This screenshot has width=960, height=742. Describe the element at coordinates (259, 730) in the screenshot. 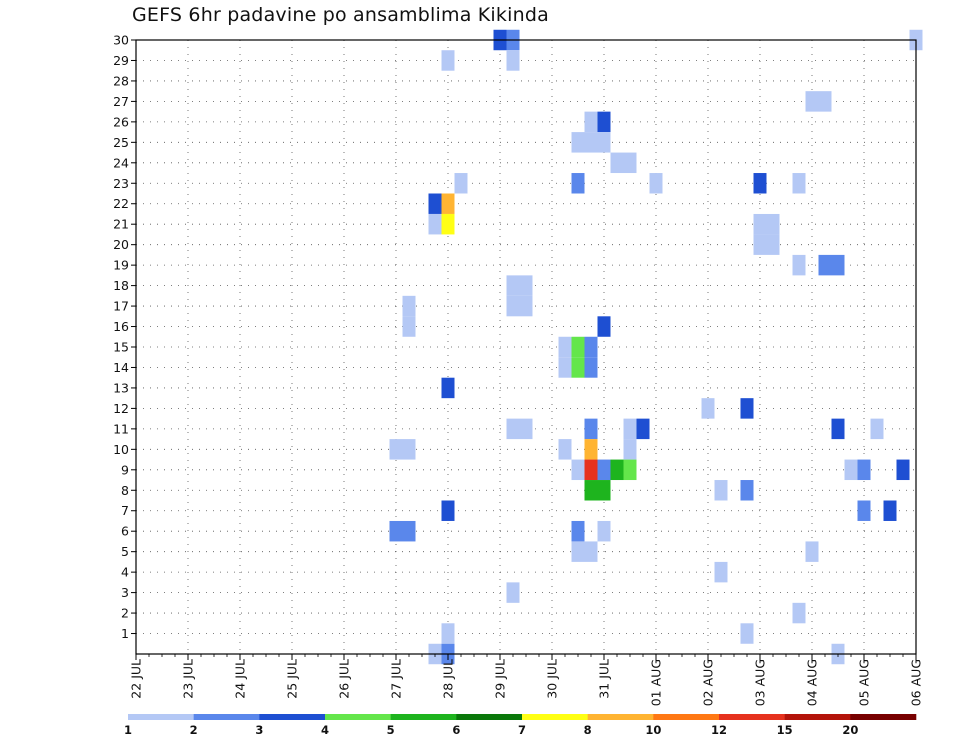

I see `legend-label: 3` at that location.